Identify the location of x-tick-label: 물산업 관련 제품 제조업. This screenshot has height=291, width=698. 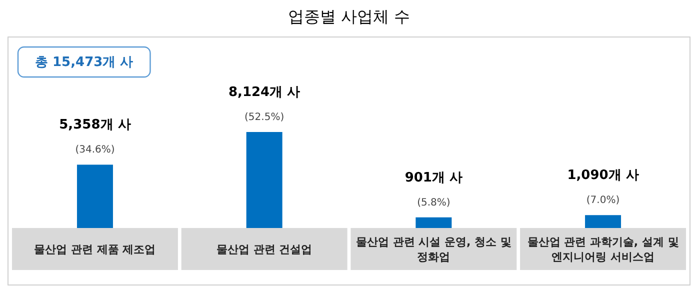
(95, 249).